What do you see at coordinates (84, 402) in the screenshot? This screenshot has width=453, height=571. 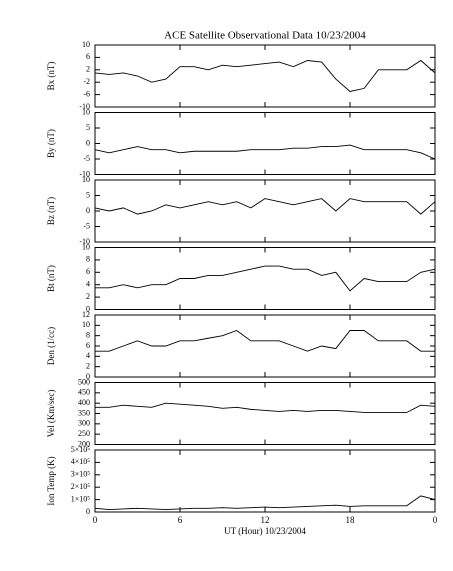 I see `y-tick-label: 400` at bounding box center [84, 402].